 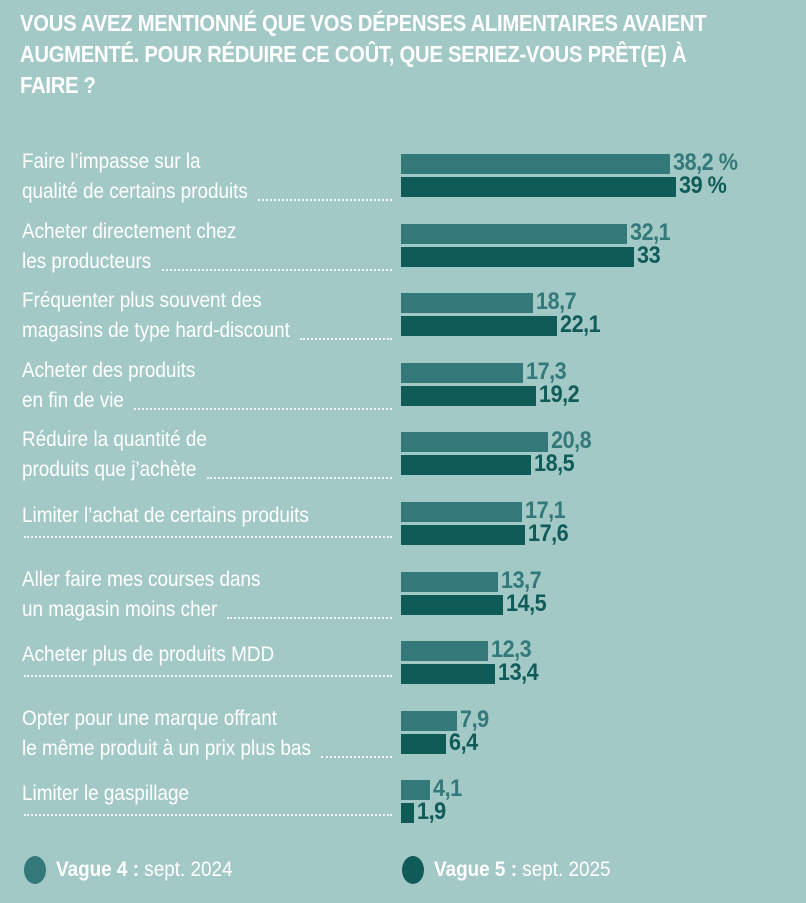 I want to click on data-label: 39 %, so click(x=703, y=185).